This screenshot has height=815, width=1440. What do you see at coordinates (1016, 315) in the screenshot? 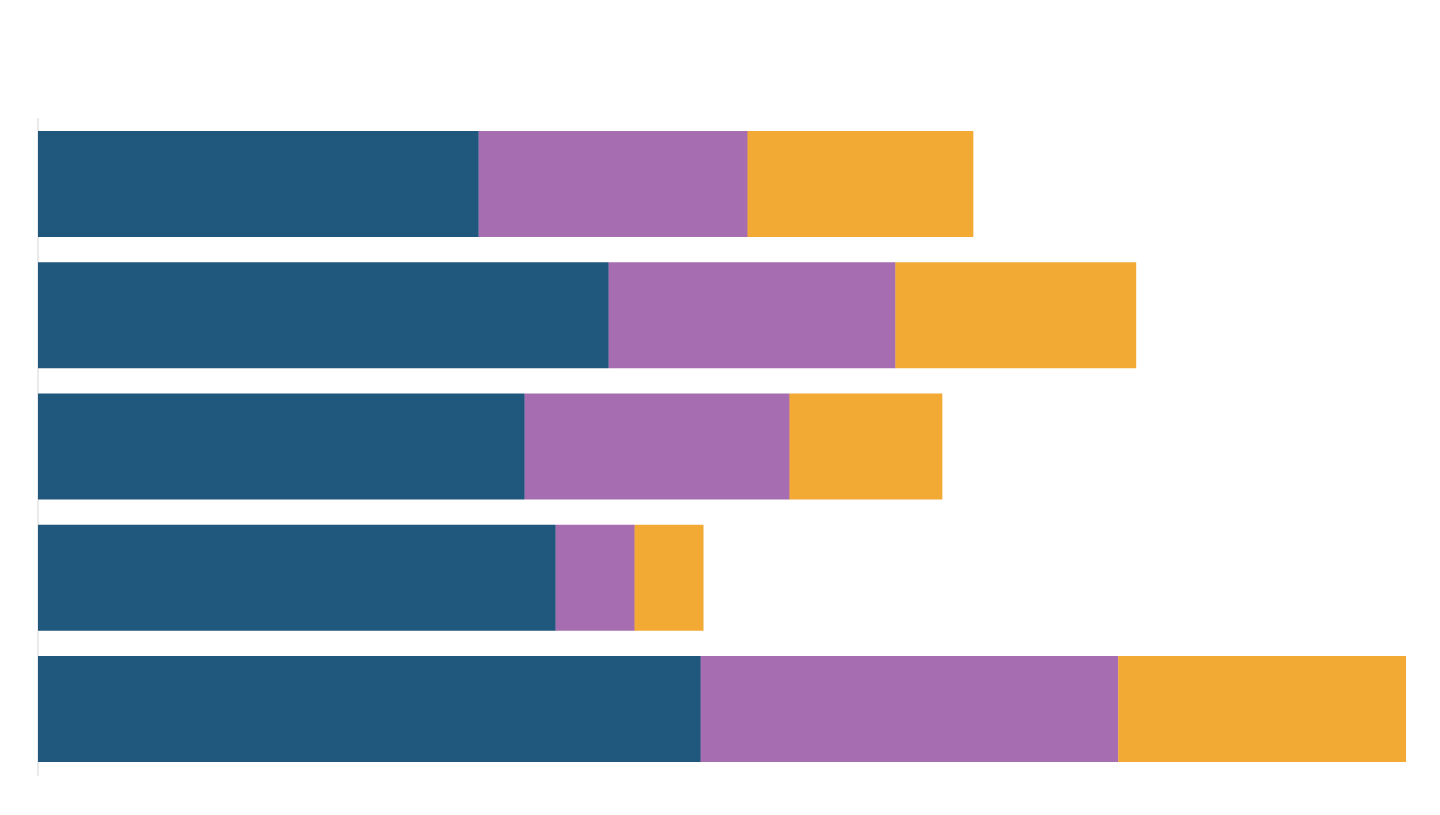
I see `bar-segment-row2-series3` at bounding box center [1016, 315].